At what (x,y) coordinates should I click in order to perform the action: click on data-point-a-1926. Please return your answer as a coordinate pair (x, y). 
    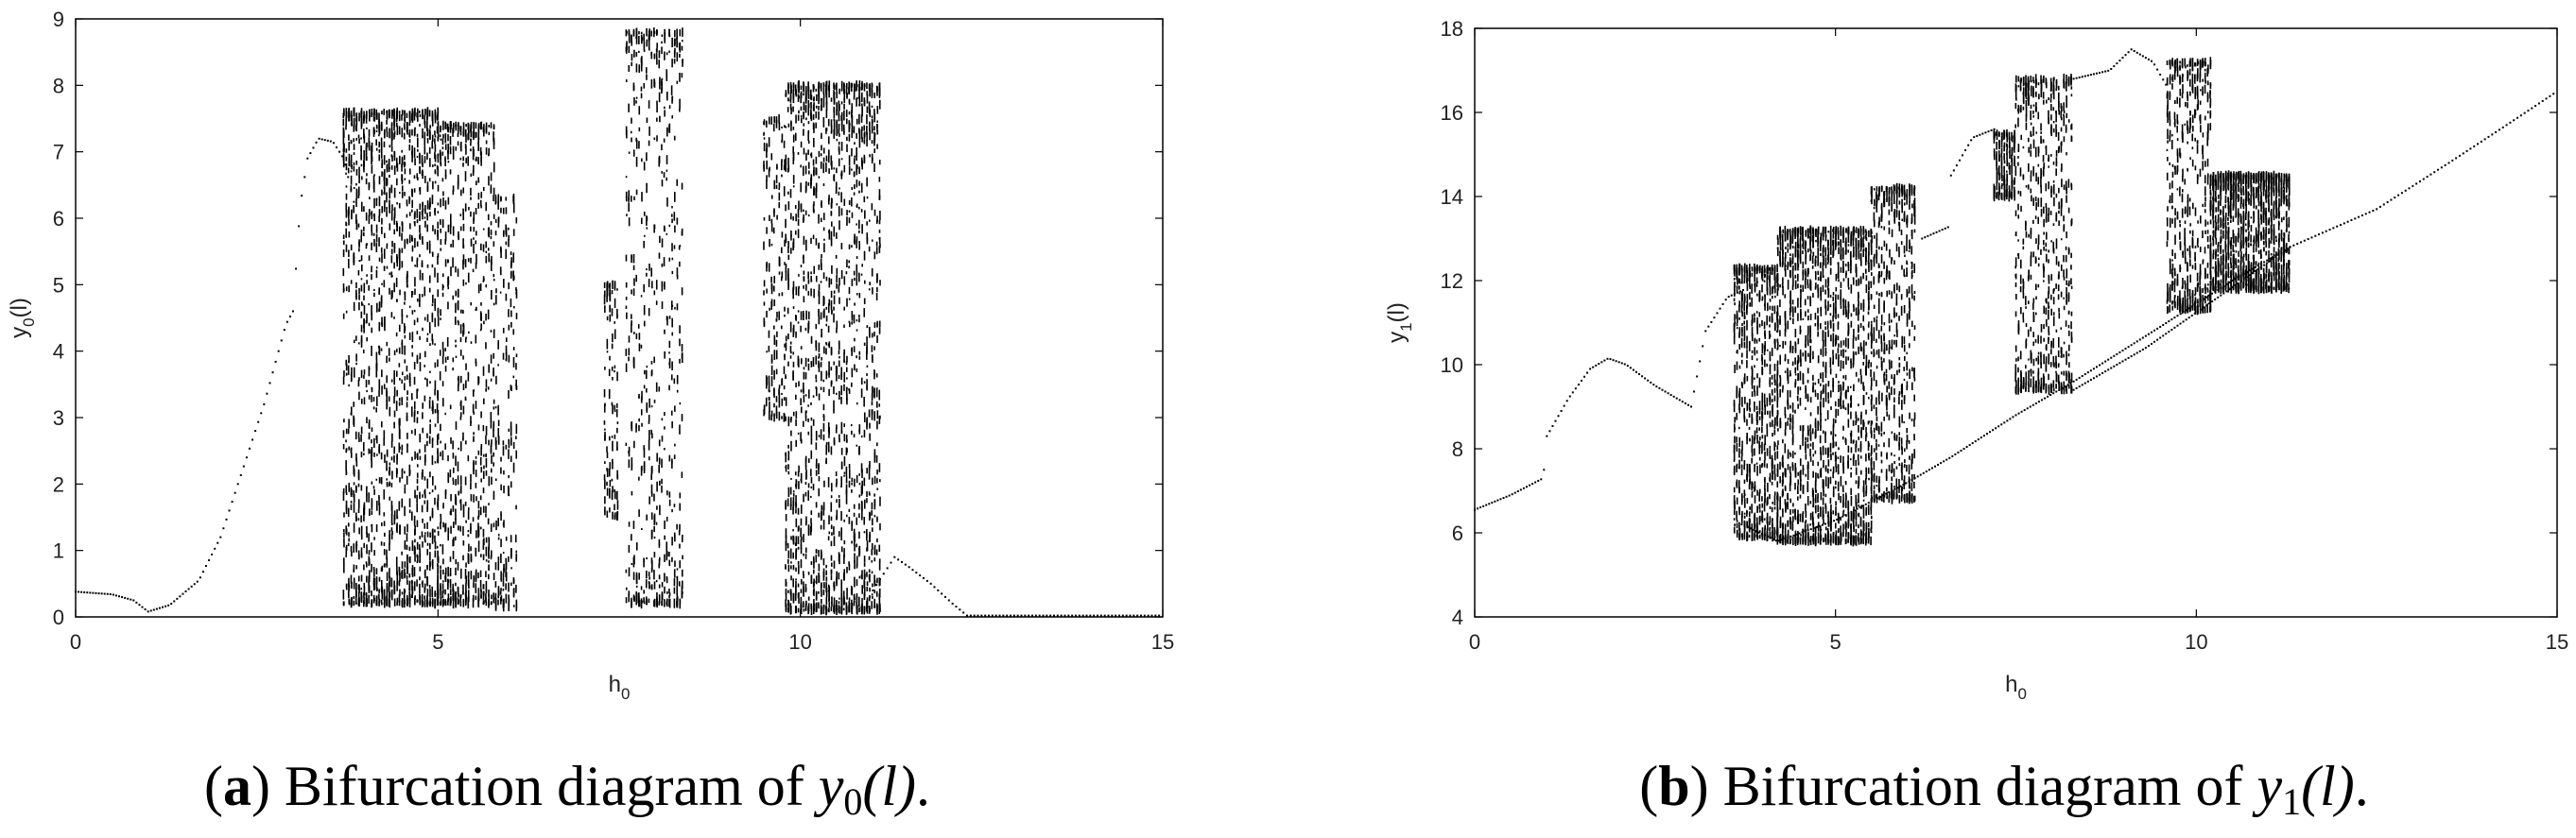
    Looking at the image, I should click on (449, 130).